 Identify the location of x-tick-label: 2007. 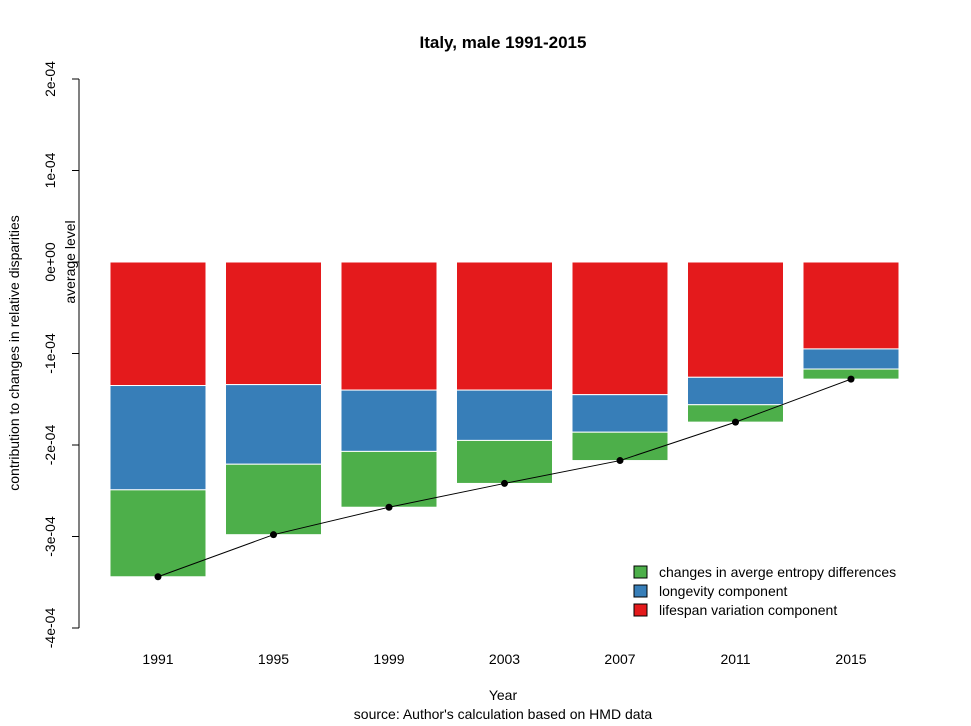
(619, 659).